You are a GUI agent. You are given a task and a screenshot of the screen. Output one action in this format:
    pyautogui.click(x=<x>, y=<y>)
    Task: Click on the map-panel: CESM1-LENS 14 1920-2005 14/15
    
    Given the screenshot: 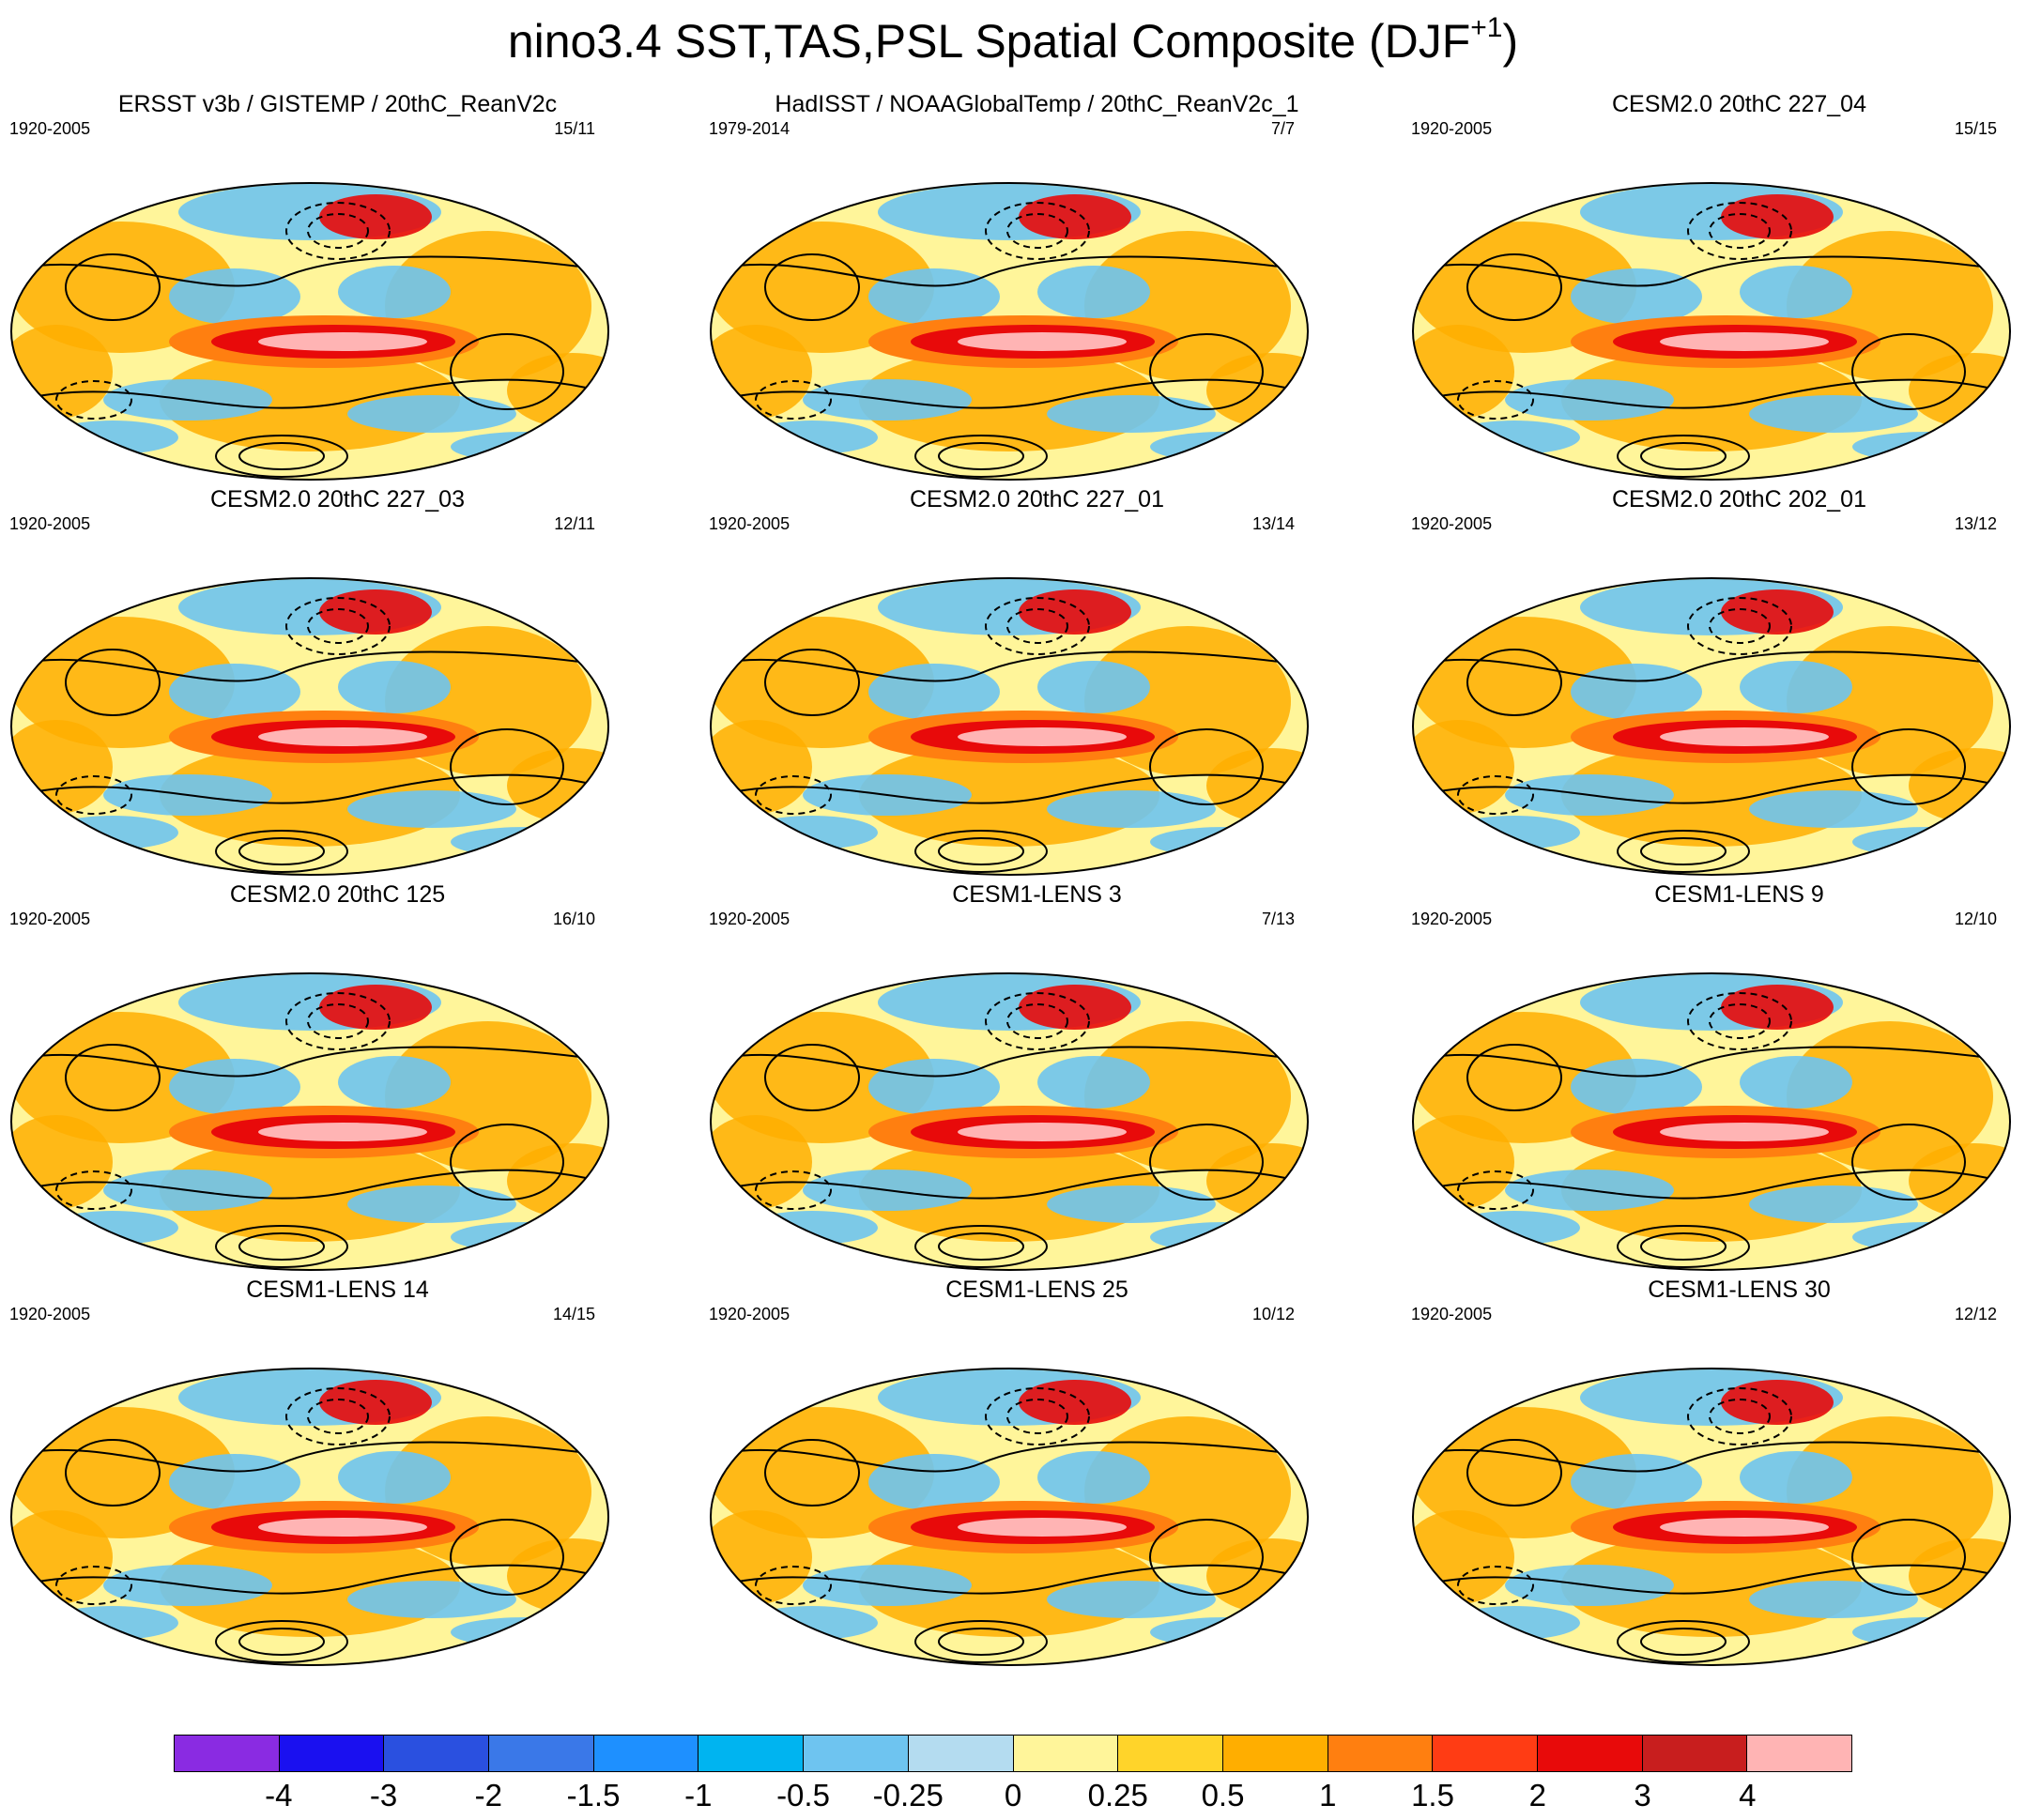 What is the action you would take?
    pyautogui.click(x=337, y=1473)
    